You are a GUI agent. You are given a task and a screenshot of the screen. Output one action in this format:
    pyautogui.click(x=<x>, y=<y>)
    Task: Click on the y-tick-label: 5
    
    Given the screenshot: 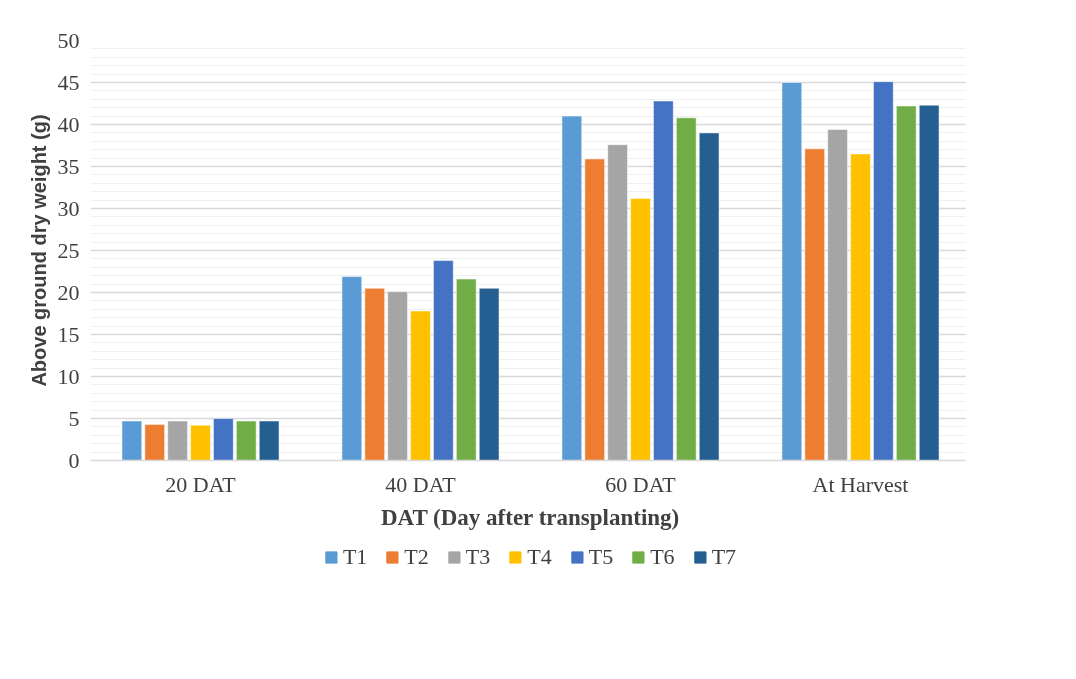 What is the action you would take?
    pyautogui.click(x=74, y=418)
    